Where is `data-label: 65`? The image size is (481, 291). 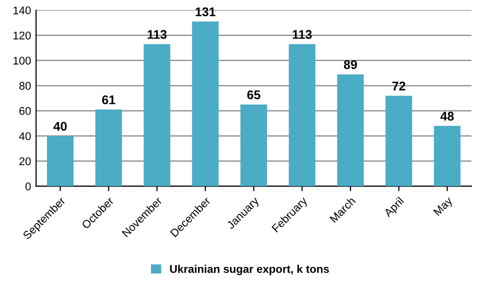 data-label: 65 is located at coordinates (253, 95).